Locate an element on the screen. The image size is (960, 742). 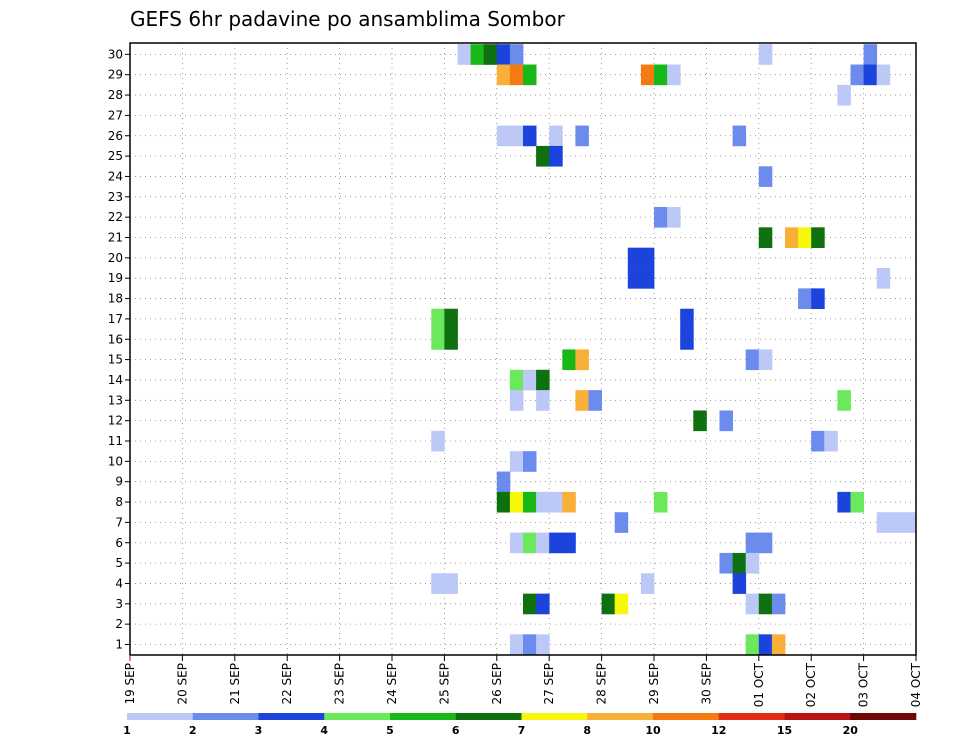
y-tick-label: 7 is located at coordinates (119, 522).